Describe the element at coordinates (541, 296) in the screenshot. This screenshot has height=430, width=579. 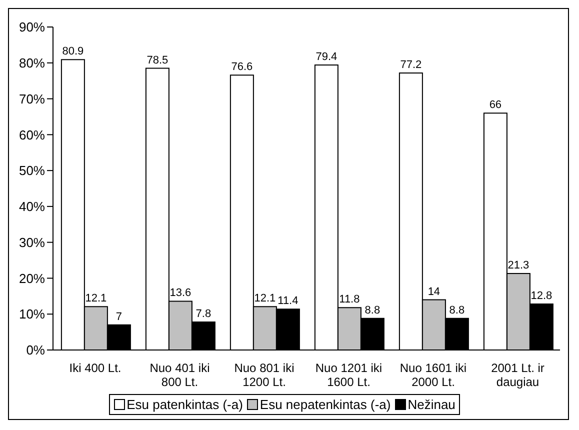
I see `data-label: 12.8` at that location.